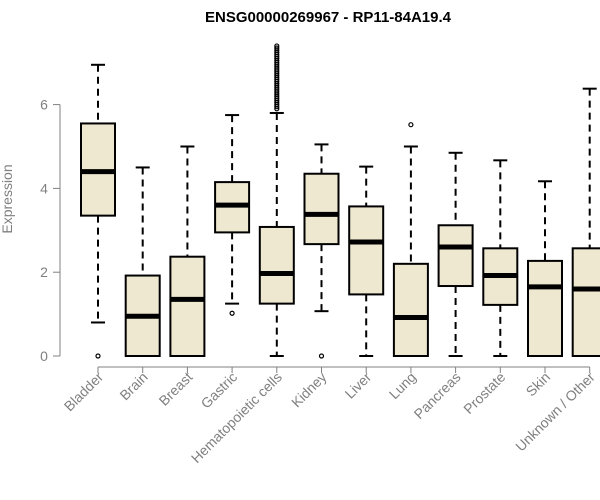 This screenshot has width=600, height=500. What do you see at coordinates (176, 389) in the screenshot?
I see `x-tick-label: Breast` at bounding box center [176, 389].